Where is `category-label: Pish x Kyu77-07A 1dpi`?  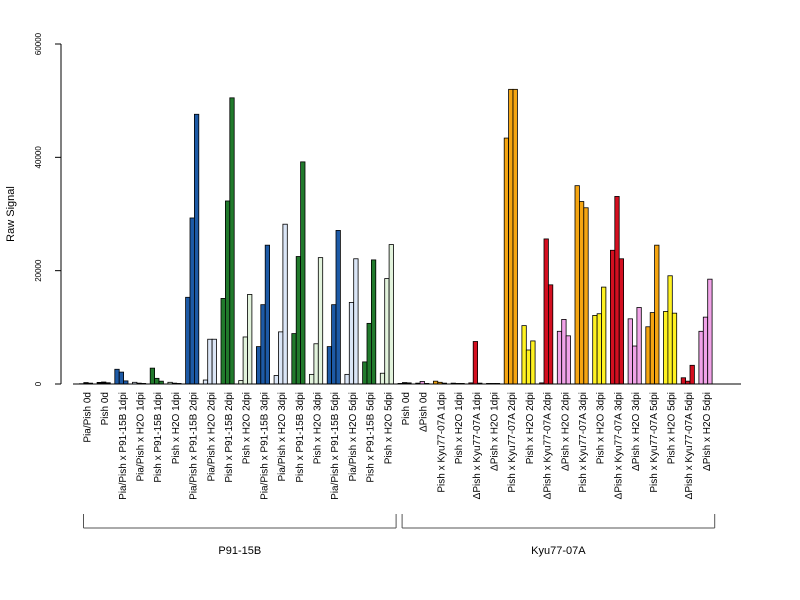
category-label: Pish x Kyu77-07A 1dpi is located at coordinates (441, 442).